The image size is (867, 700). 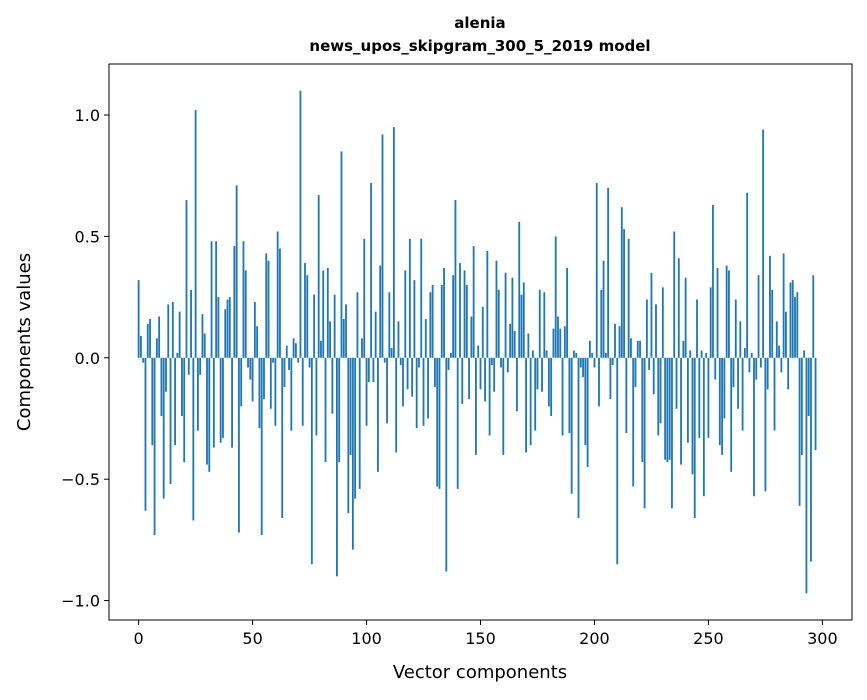 What do you see at coordinates (85, 358) in the screenshot?
I see `y-axis: −1.0−0.50.00.51.0` at bounding box center [85, 358].